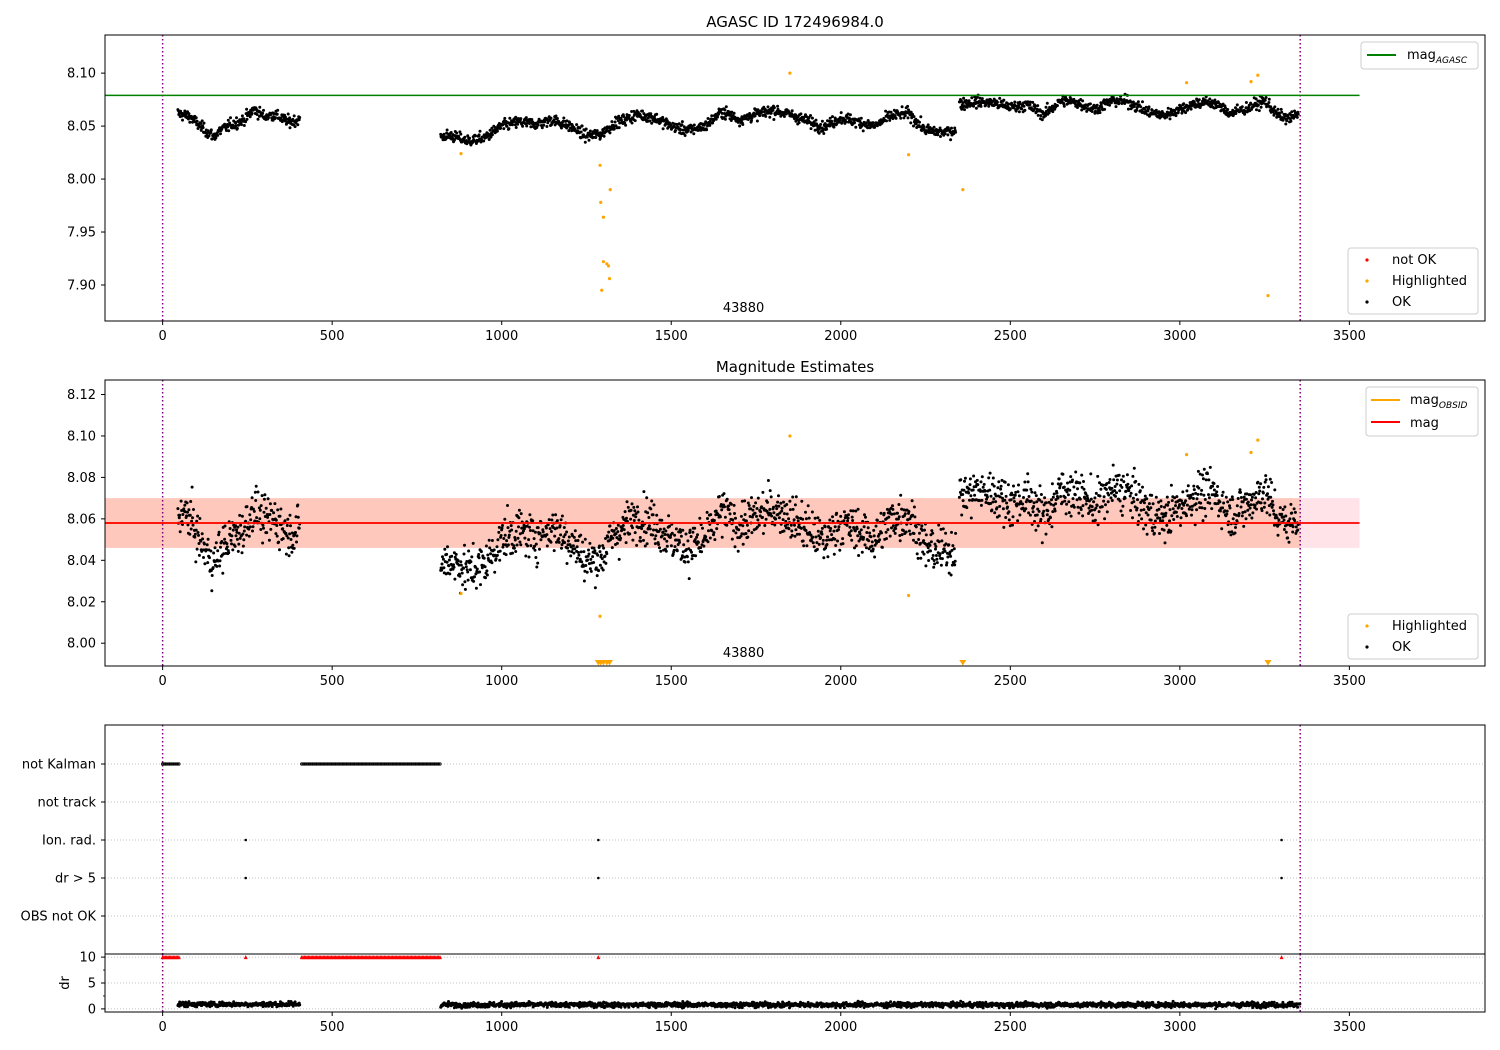 The image size is (1500, 1050). Describe the element at coordinates (795, 22) in the screenshot. I see `panel-title: AGASC ID 172496984.0` at that location.